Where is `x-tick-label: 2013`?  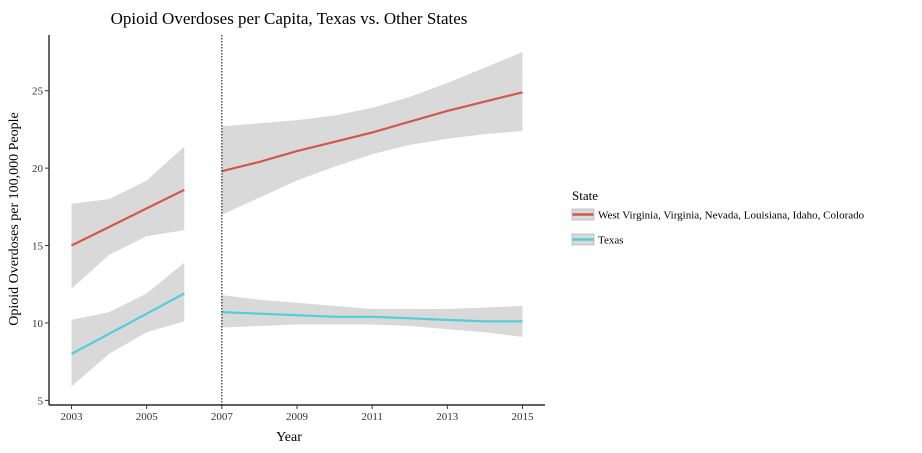
x-tick-label: 2013 is located at coordinates (447, 417).